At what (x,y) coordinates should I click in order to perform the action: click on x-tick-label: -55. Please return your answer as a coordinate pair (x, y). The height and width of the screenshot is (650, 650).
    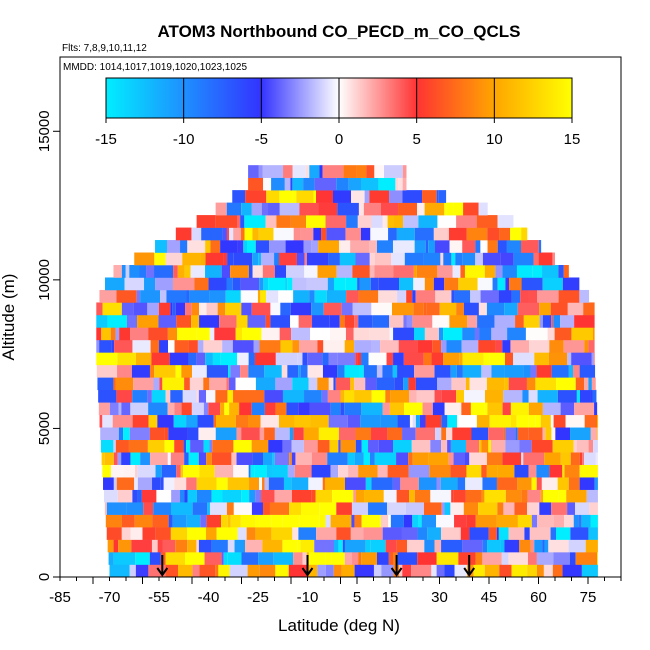
    Looking at the image, I should click on (159, 597).